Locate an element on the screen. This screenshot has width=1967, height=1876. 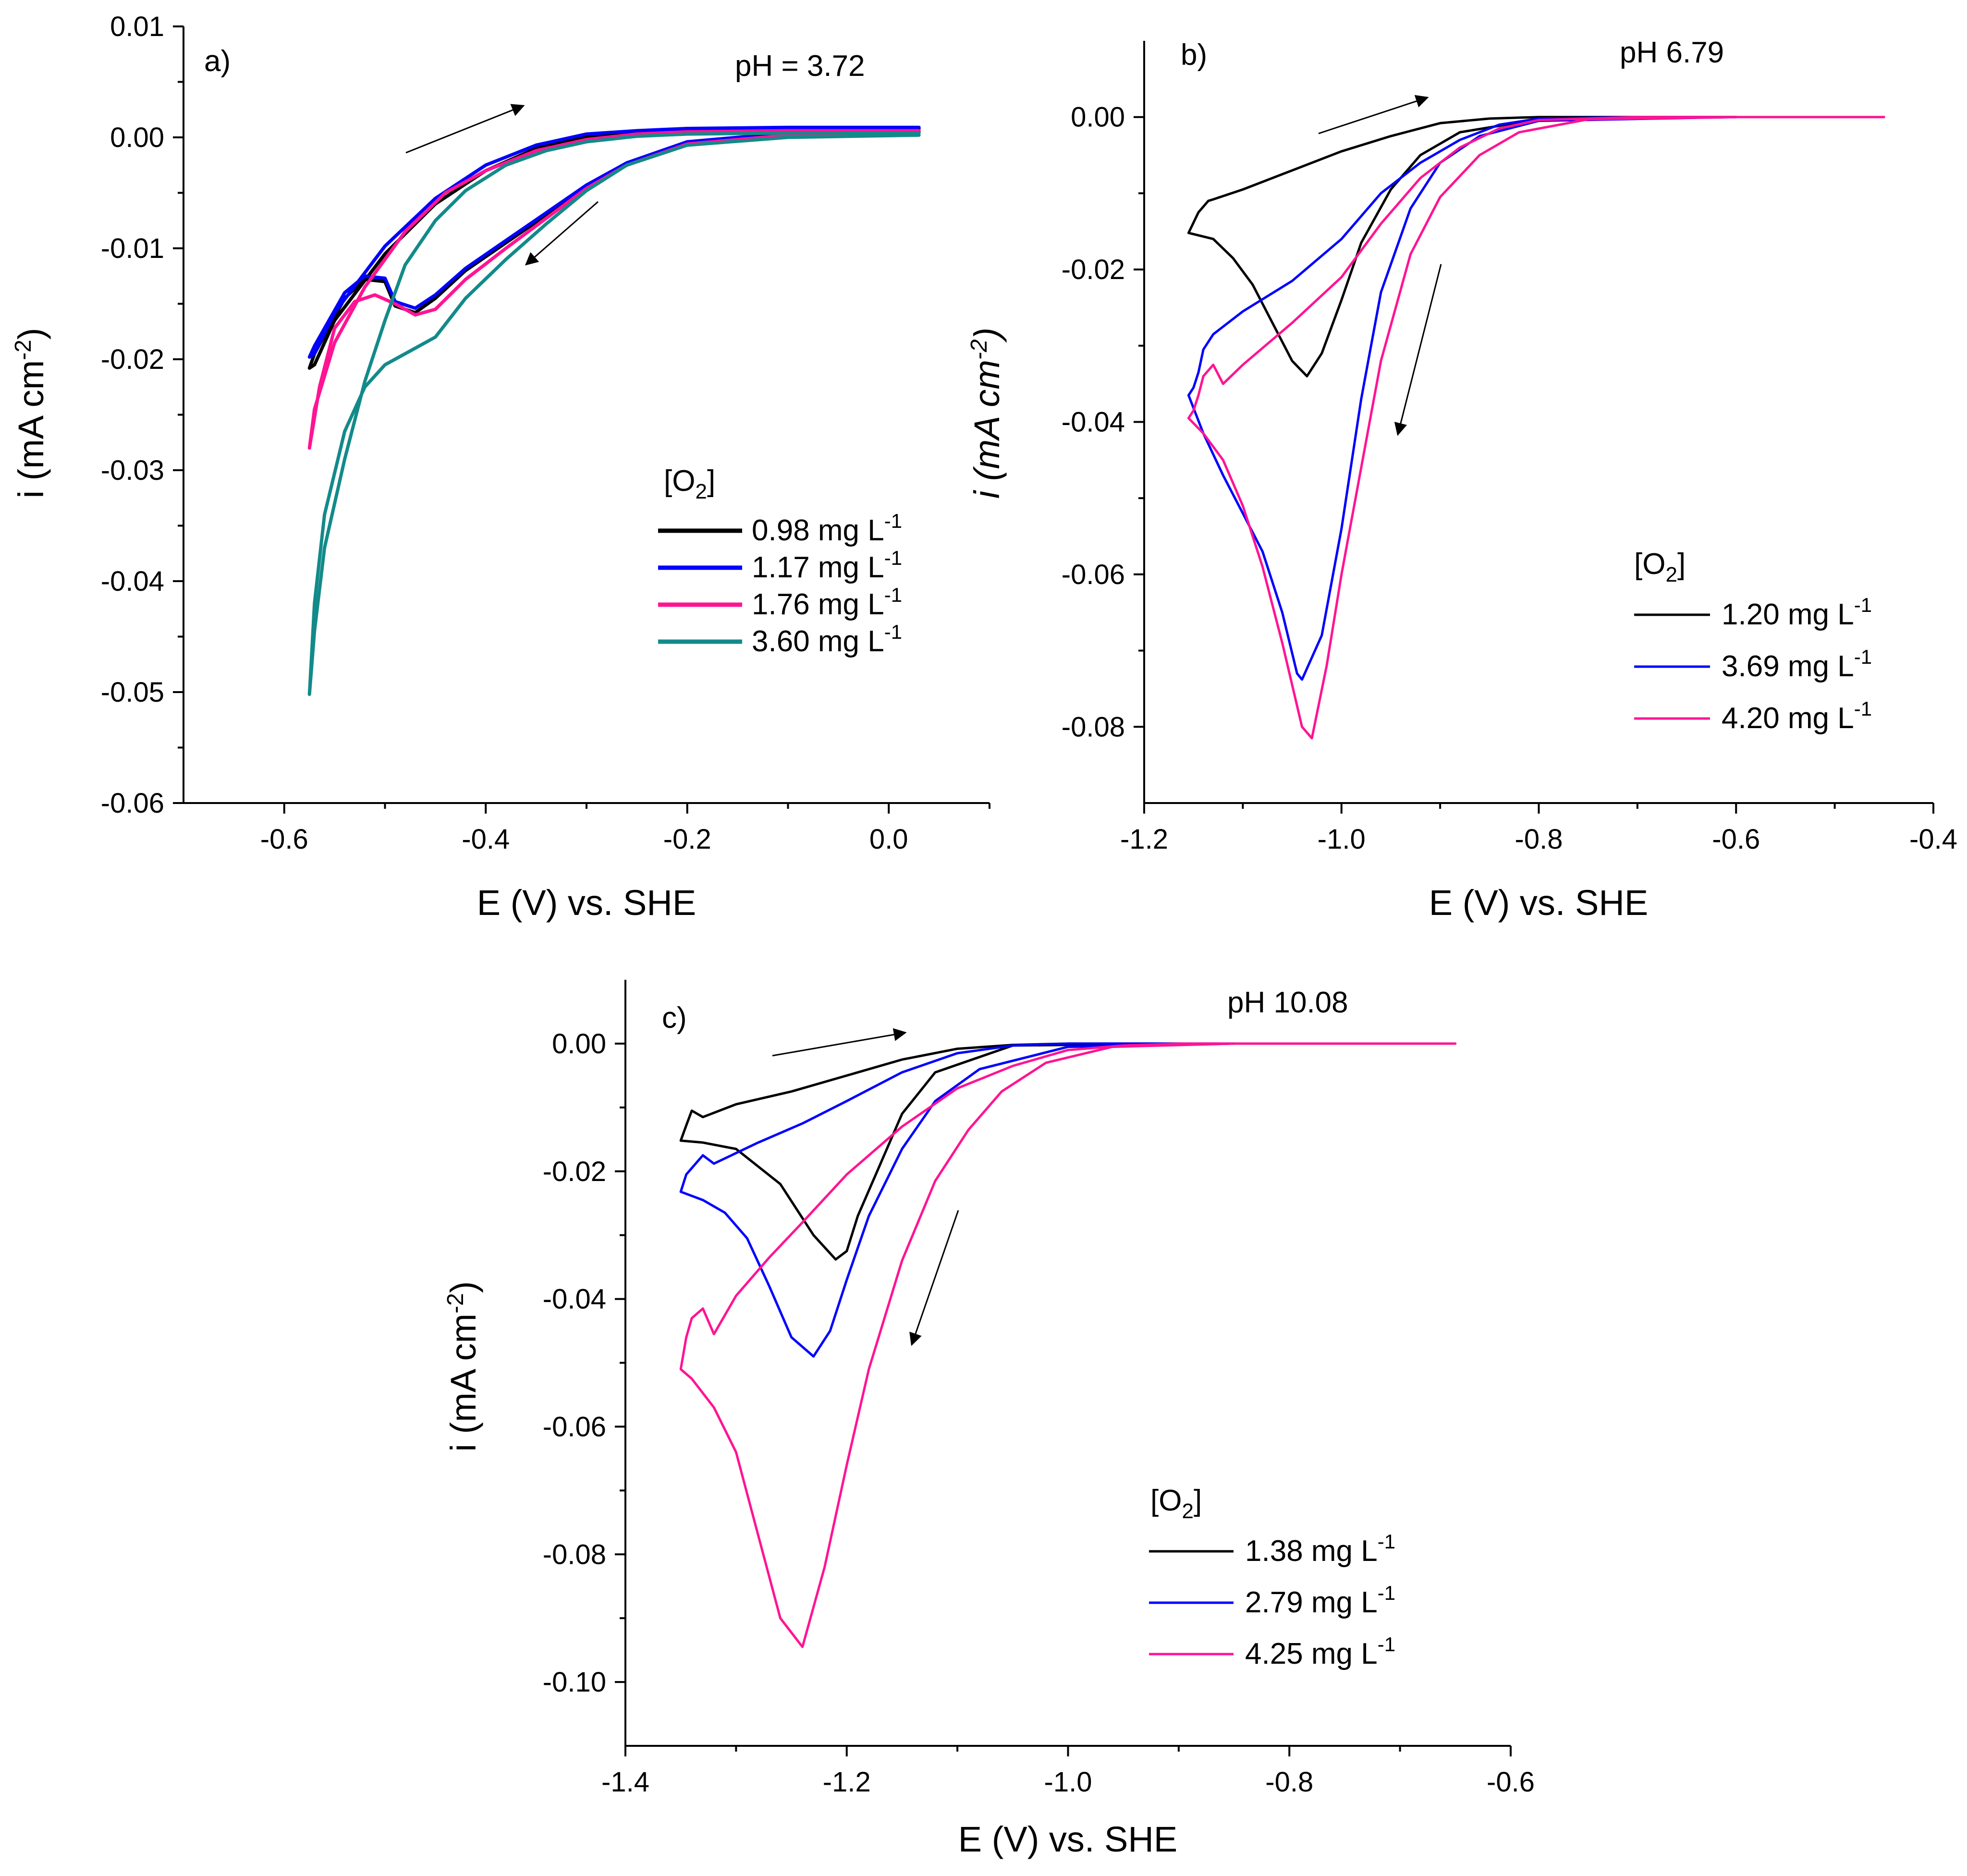
ph-annotation: pH = 3.72 is located at coordinates (800, 66).